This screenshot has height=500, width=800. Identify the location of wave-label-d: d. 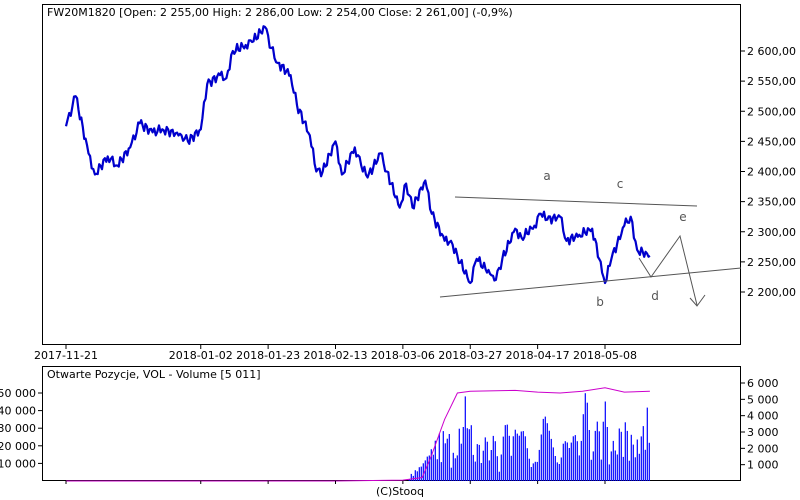
(655, 296).